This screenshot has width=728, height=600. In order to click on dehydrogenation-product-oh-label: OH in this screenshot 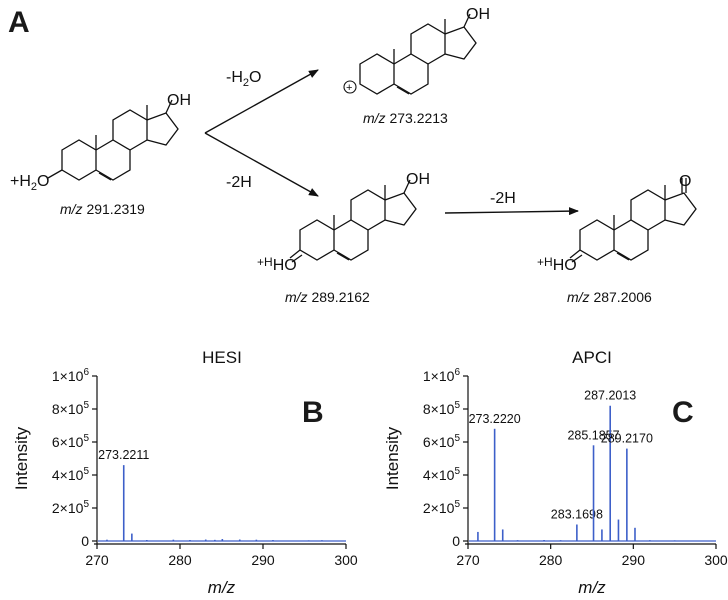, I will do `click(418, 179)`.